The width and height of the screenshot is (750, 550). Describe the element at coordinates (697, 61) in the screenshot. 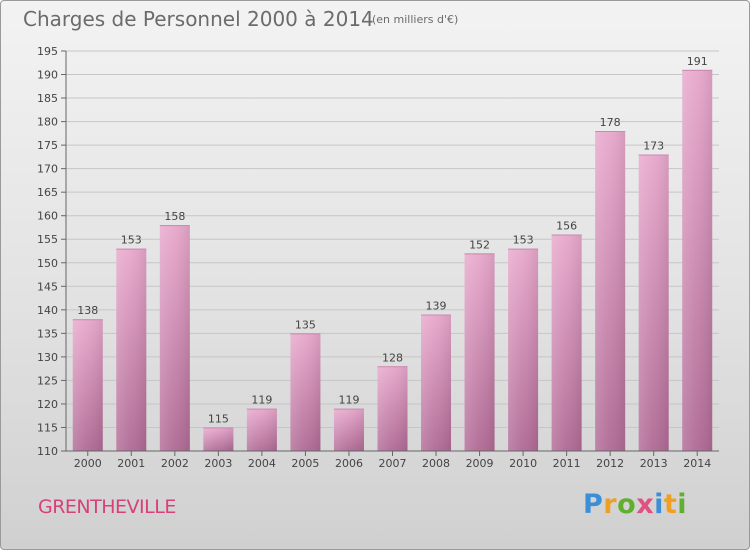

I see `value-label-2014: 191` at that location.